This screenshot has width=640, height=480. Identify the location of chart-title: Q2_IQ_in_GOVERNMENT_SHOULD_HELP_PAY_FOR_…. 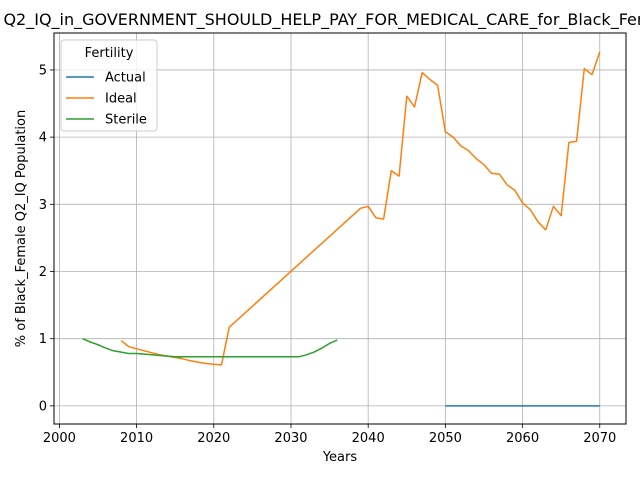
(321, 20).